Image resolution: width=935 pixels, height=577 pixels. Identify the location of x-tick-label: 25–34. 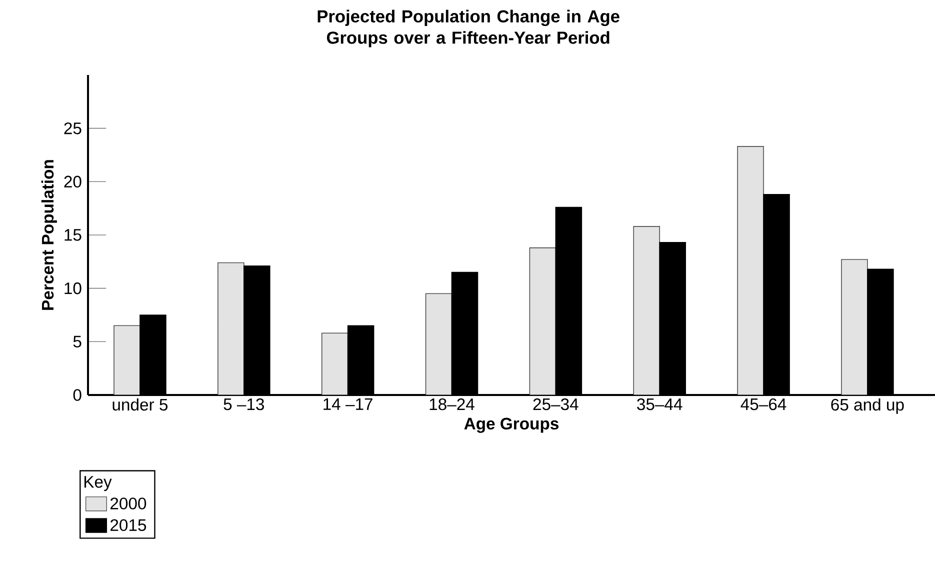
(555, 404).